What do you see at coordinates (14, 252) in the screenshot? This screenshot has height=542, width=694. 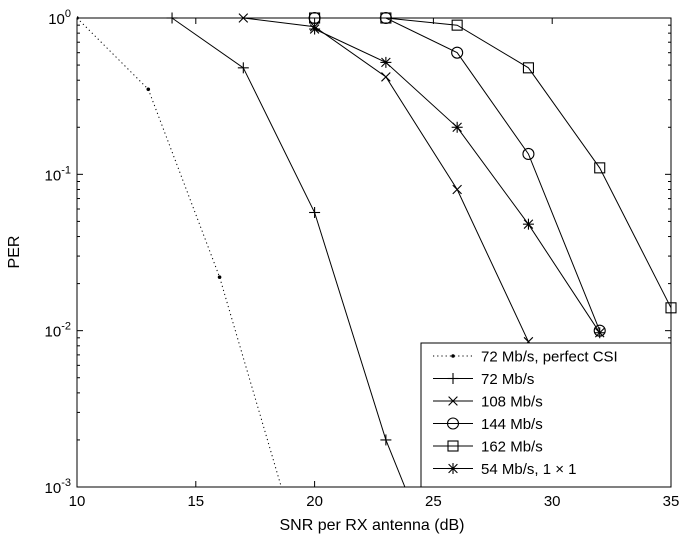 I see `y-axis-label: PER` at bounding box center [14, 252].